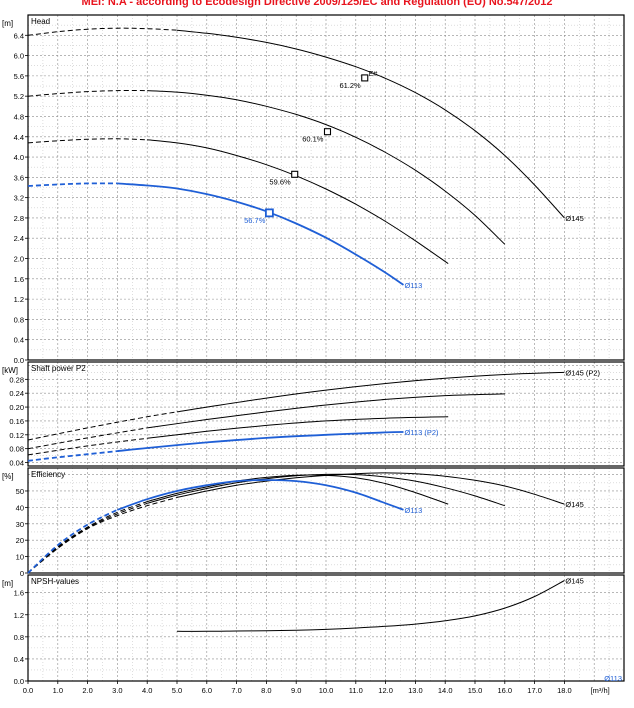 This screenshot has height=708, width=634. I want to click on x-tick-label: 8.0, so click(266, 690).